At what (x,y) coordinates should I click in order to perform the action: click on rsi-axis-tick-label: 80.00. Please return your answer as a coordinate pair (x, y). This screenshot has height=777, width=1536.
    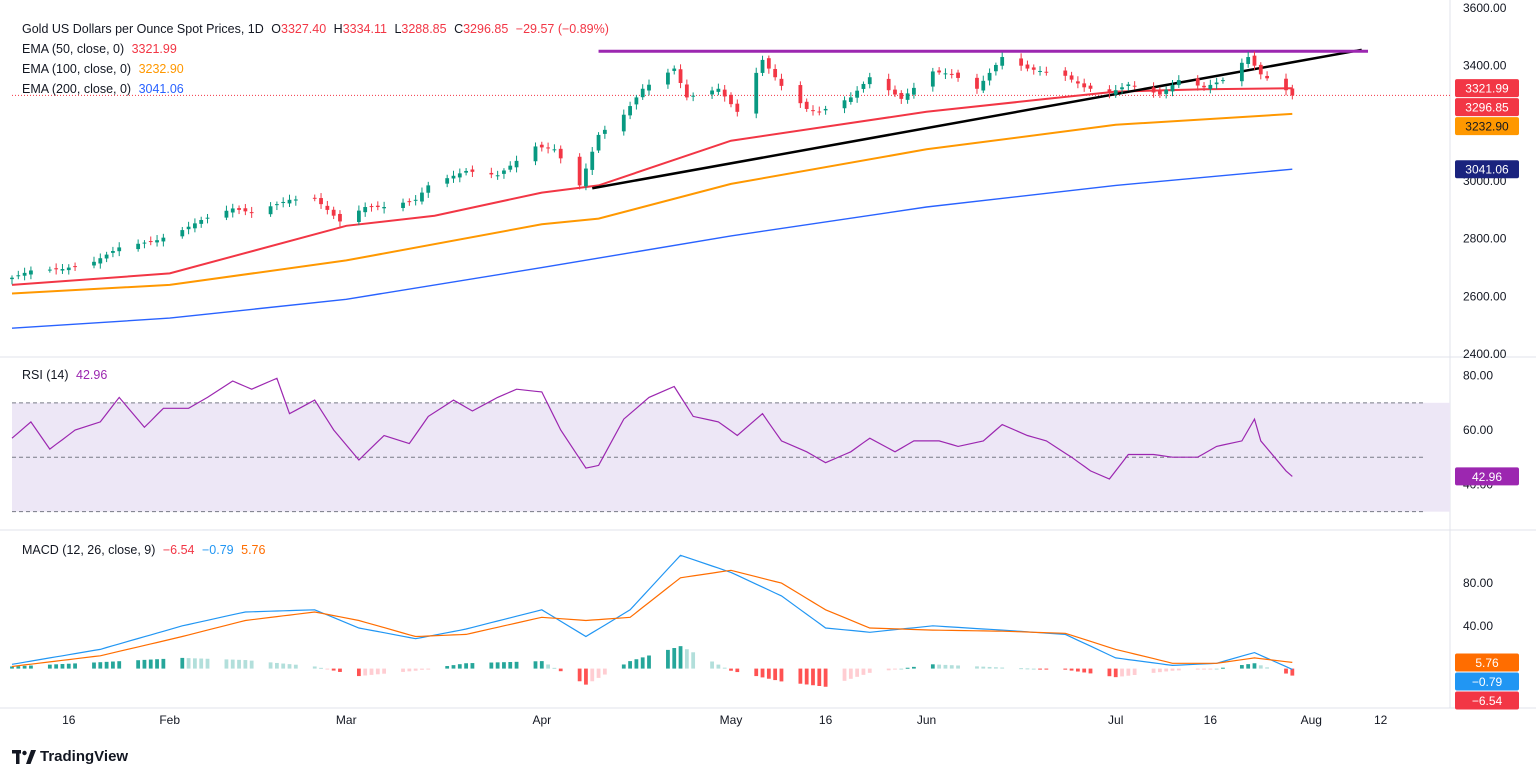
    Looking at the image, I should click on (1478, 376).